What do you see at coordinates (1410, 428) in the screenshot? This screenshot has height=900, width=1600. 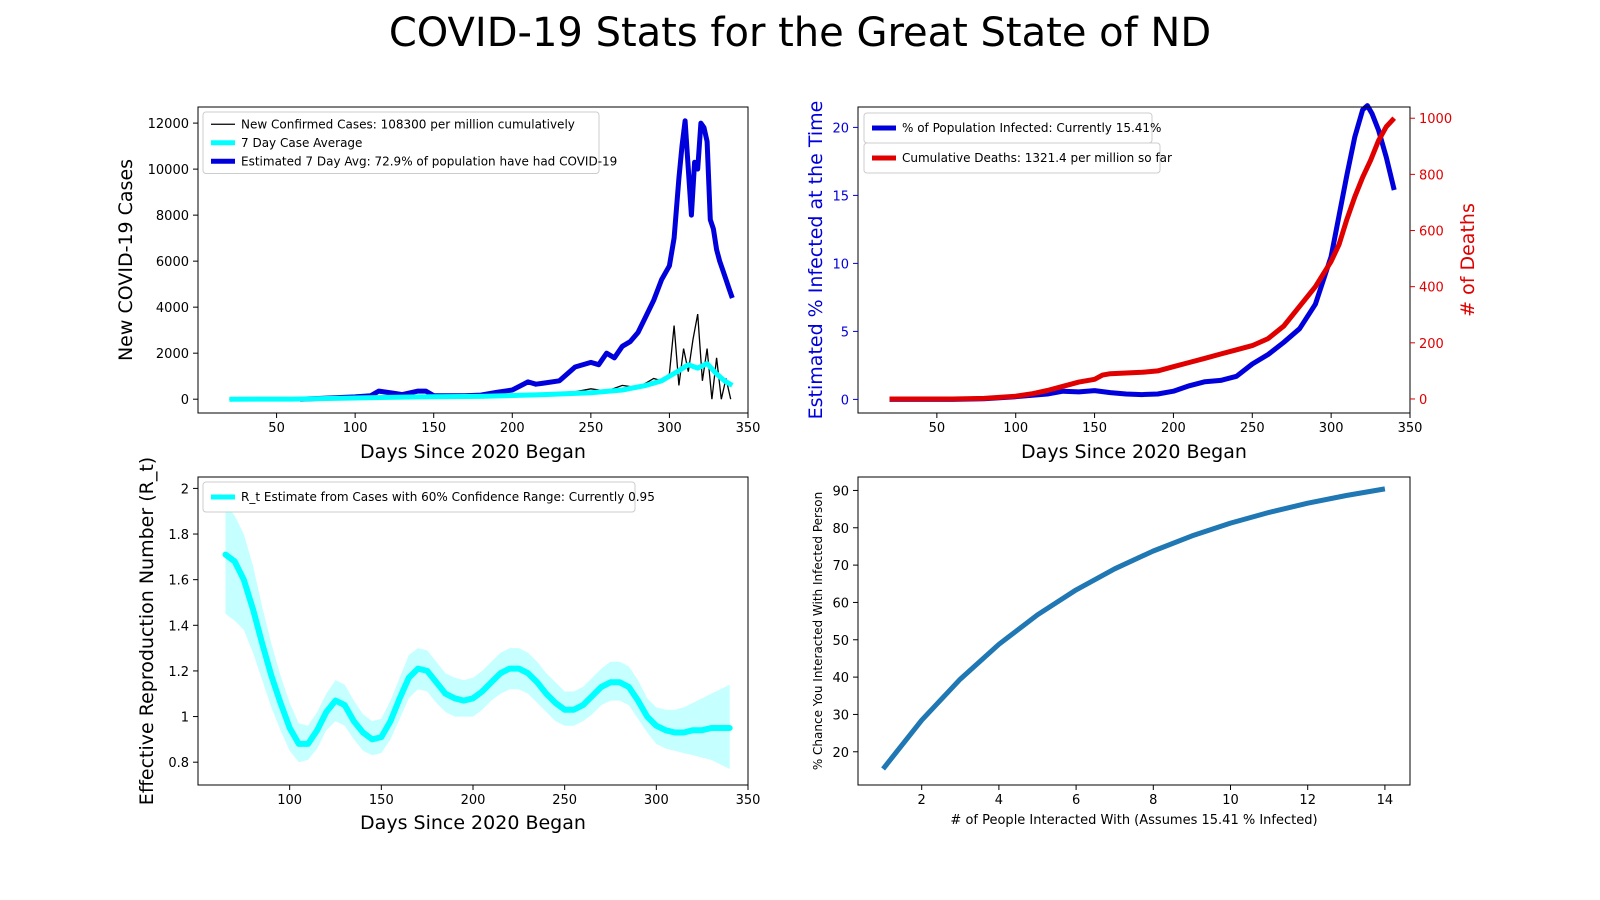 I see `infected-xtick-label: 350` at bounding box center [1410, 428].